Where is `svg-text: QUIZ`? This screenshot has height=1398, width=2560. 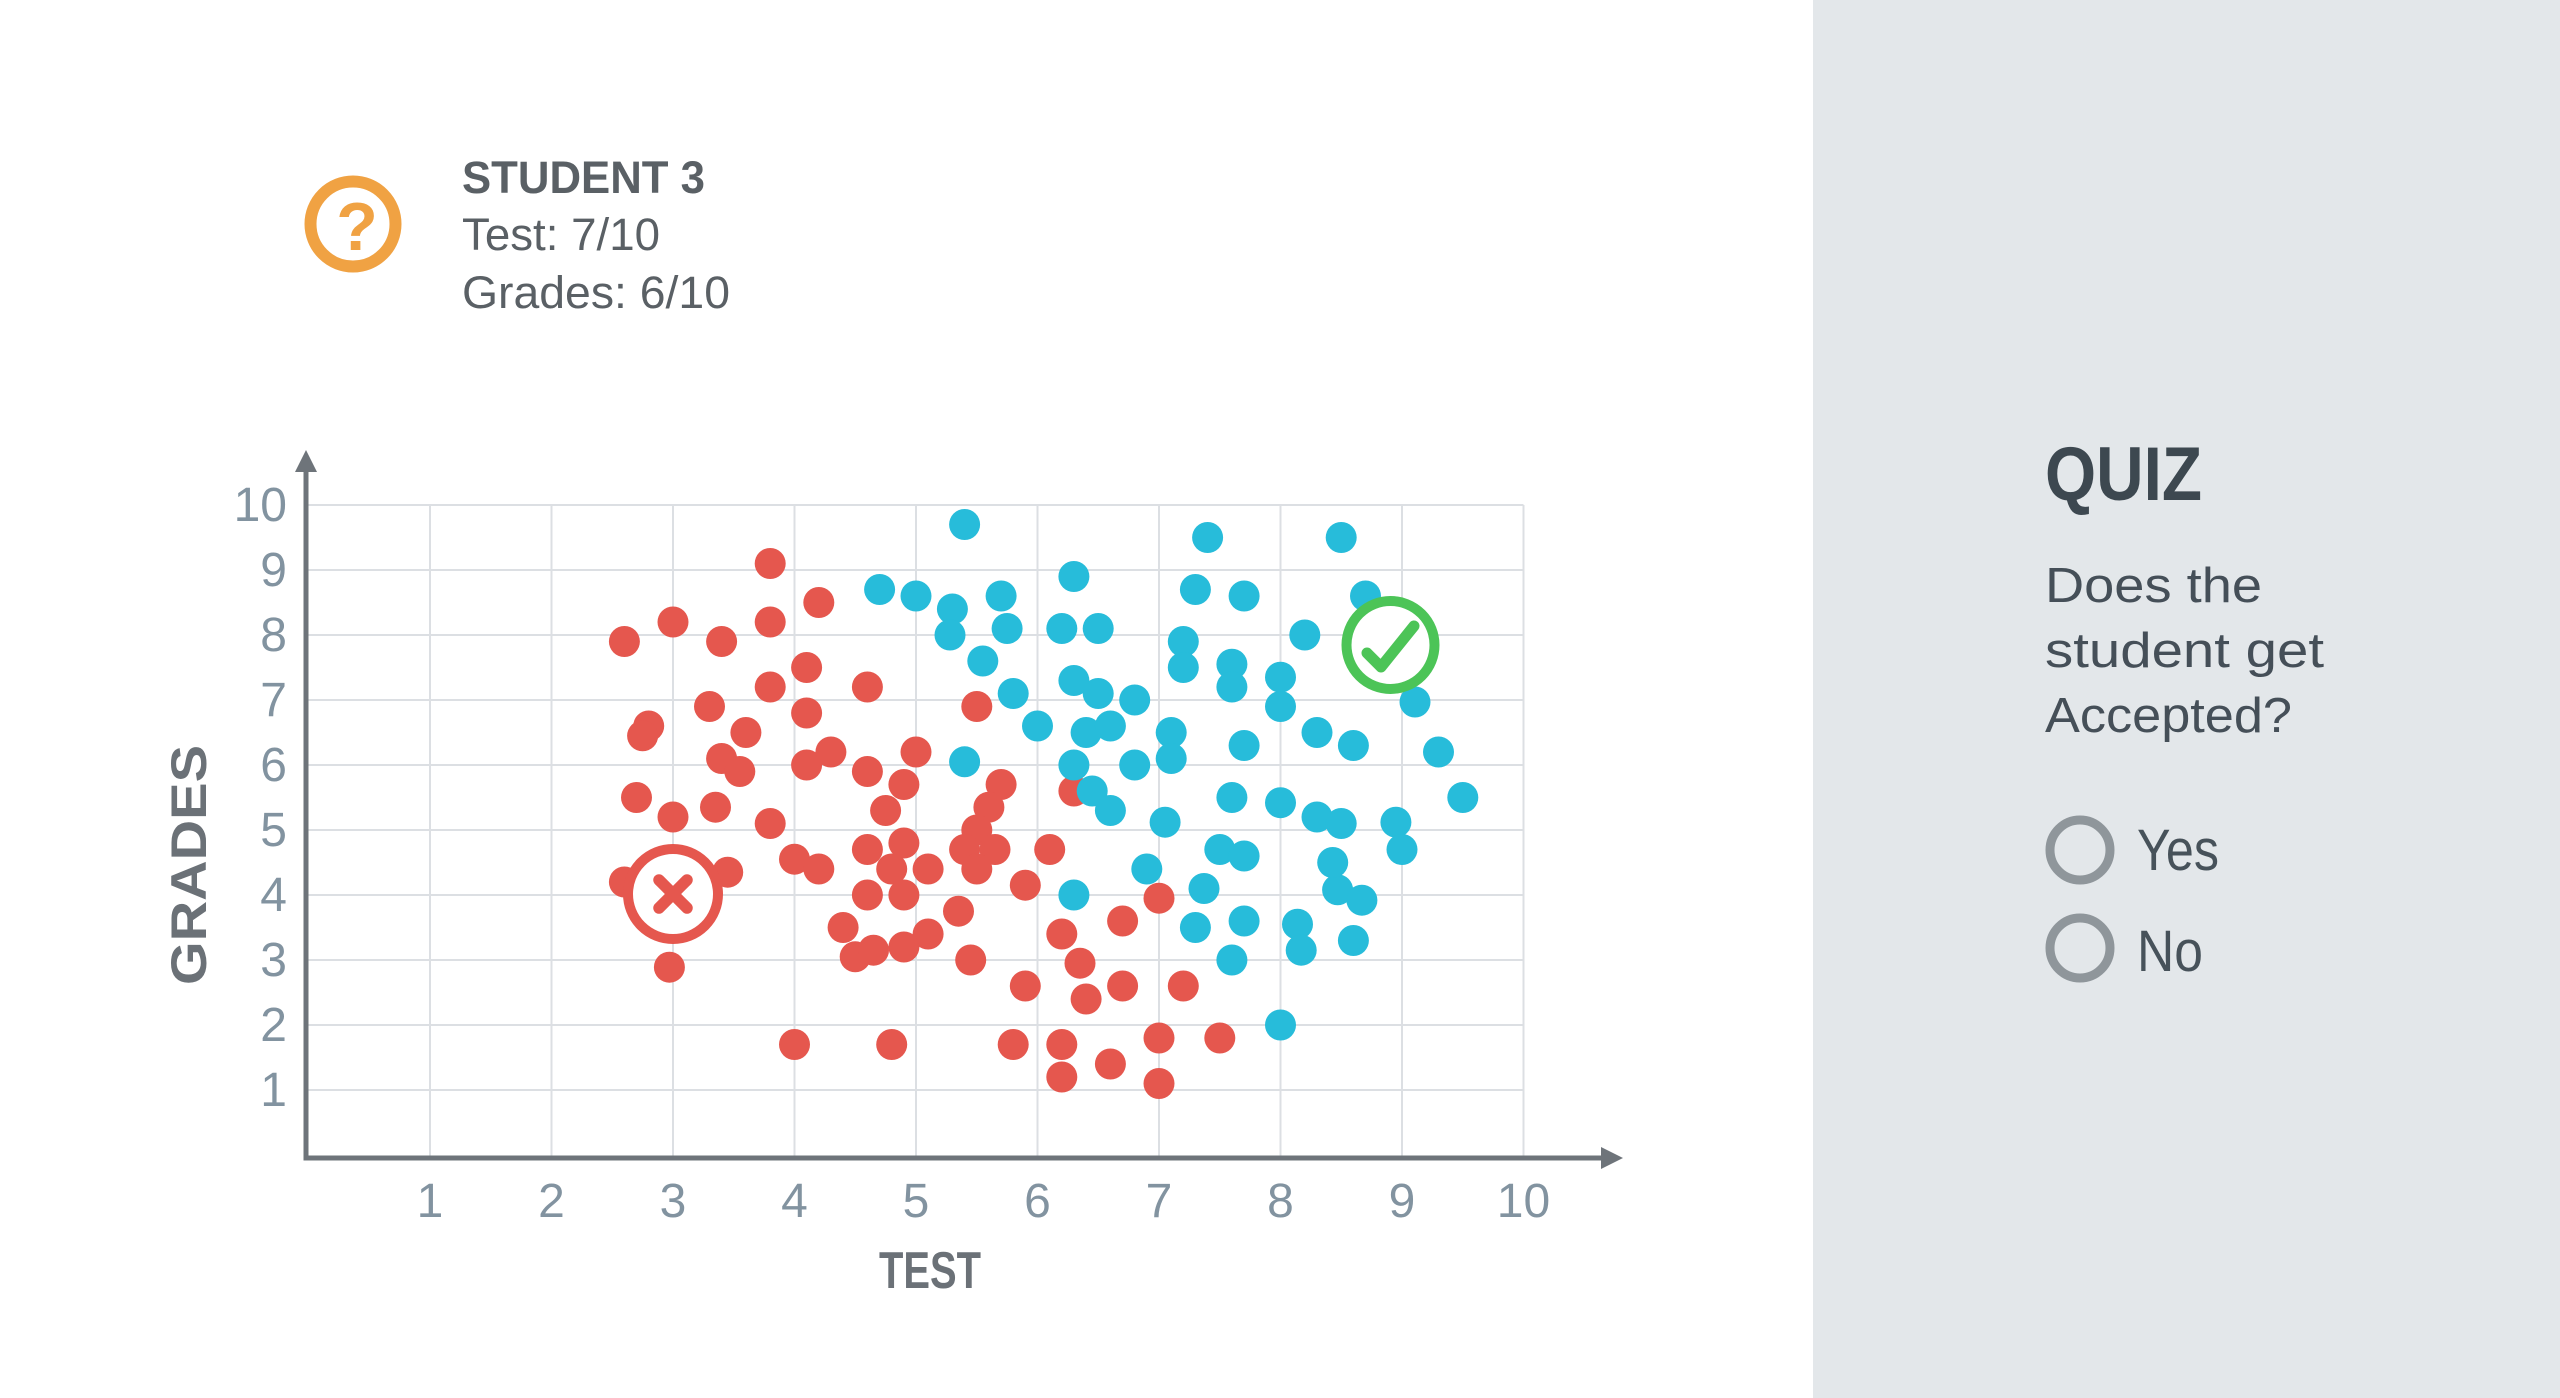
svg-text: QUIZ is located at coordinates (2123, 474).